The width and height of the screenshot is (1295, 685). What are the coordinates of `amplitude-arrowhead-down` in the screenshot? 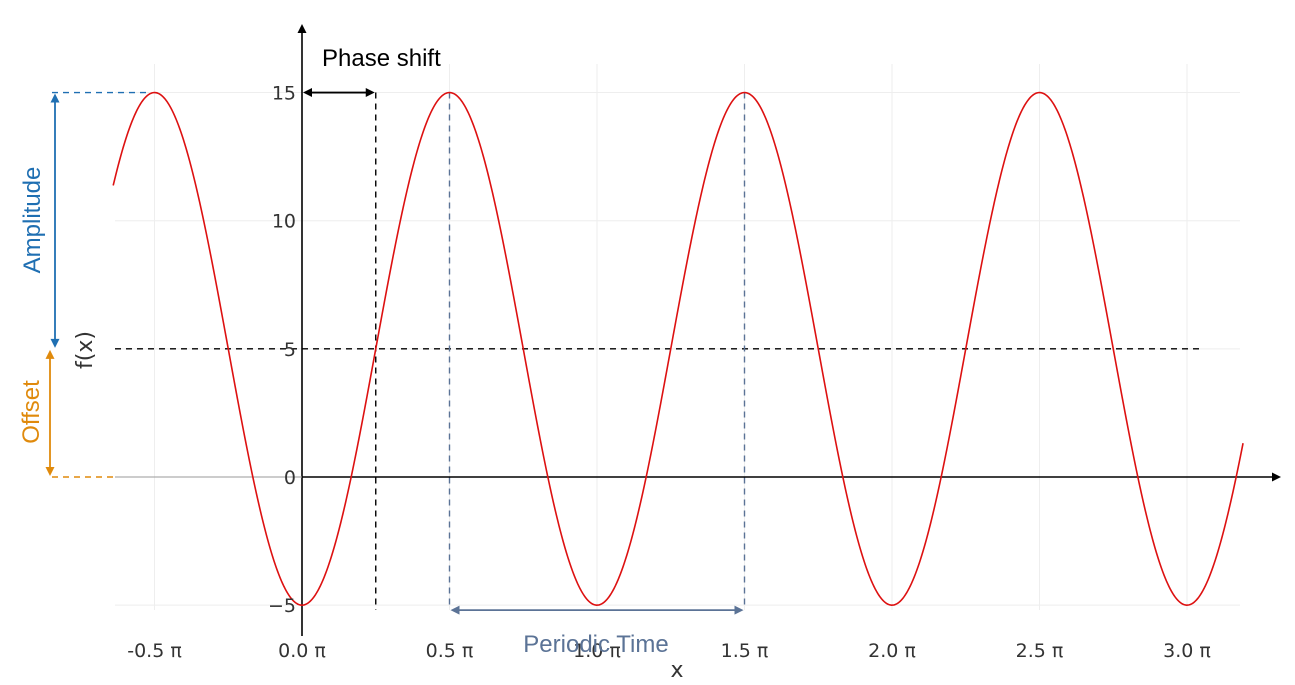 It's located at (55, 343).